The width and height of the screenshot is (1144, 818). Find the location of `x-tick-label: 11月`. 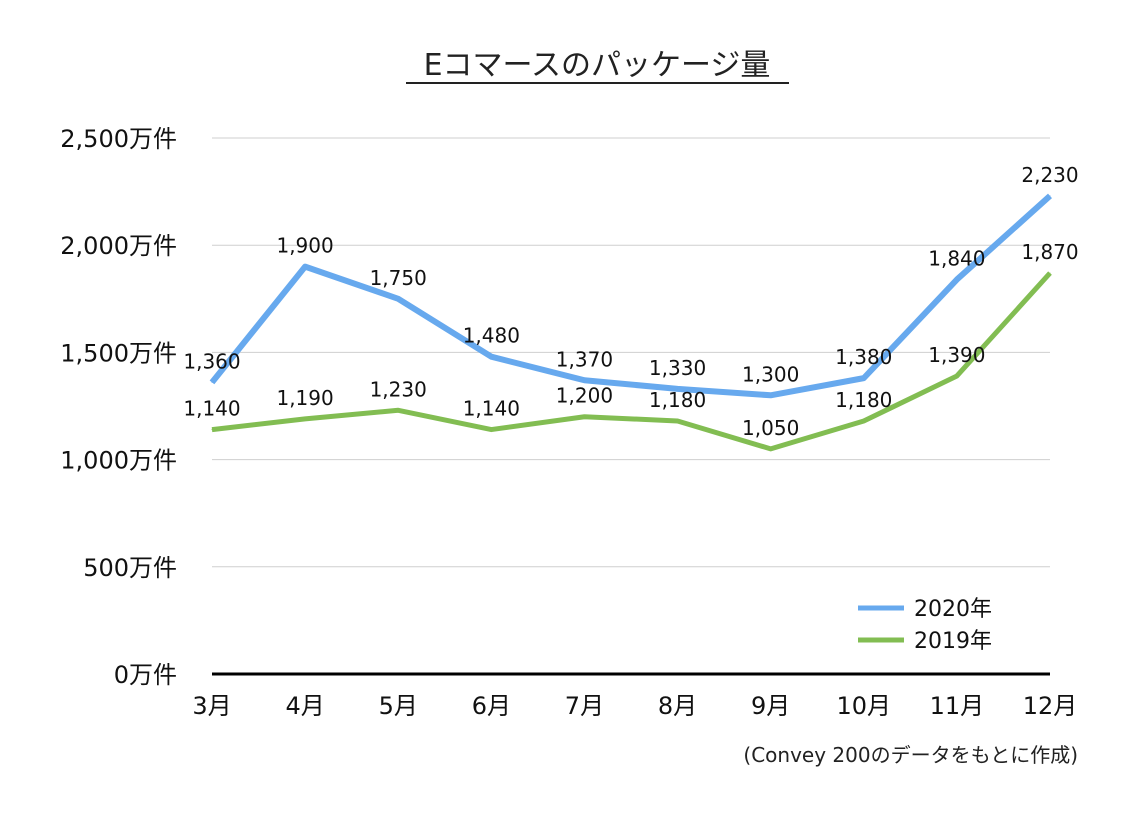

x-tick-label: 11月 is located at coordinates (957, 706).